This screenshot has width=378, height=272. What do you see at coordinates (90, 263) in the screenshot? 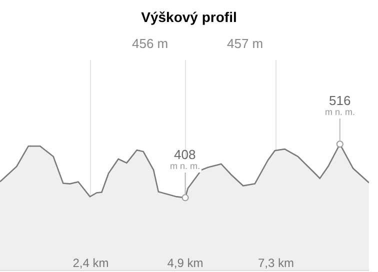
I see `x-tick-label: 2,4 km` at bounding box center [90, 263].